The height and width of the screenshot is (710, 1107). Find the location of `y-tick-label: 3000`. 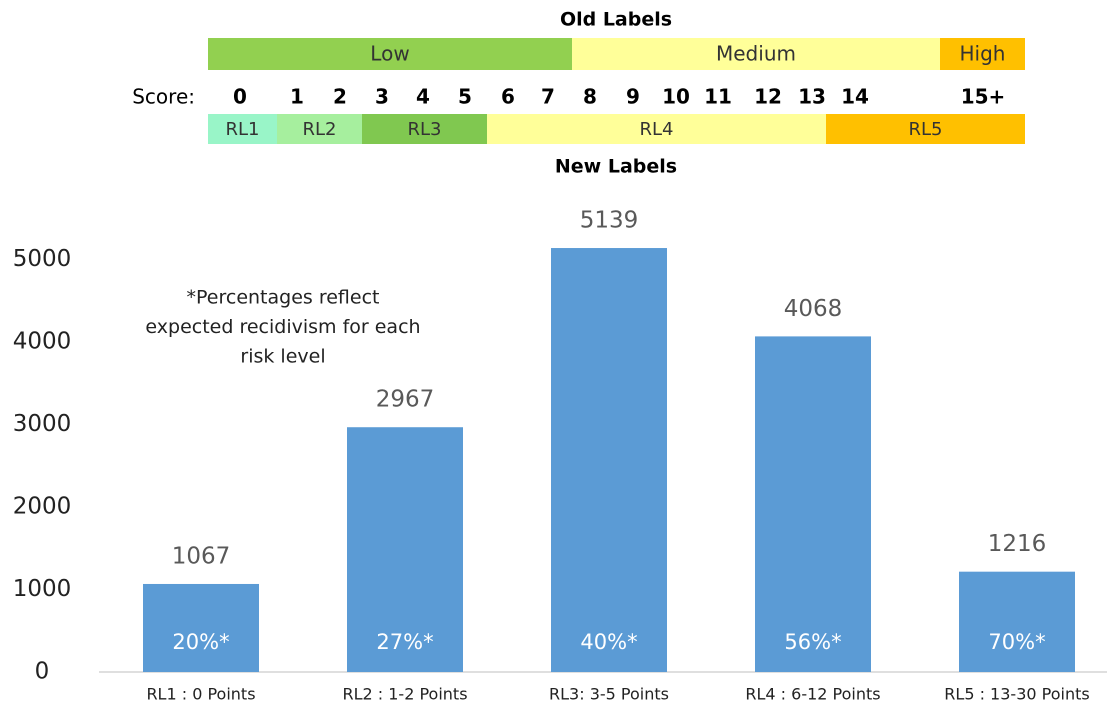

y-tick-label: 3000 is located at coordinates (42, 424).